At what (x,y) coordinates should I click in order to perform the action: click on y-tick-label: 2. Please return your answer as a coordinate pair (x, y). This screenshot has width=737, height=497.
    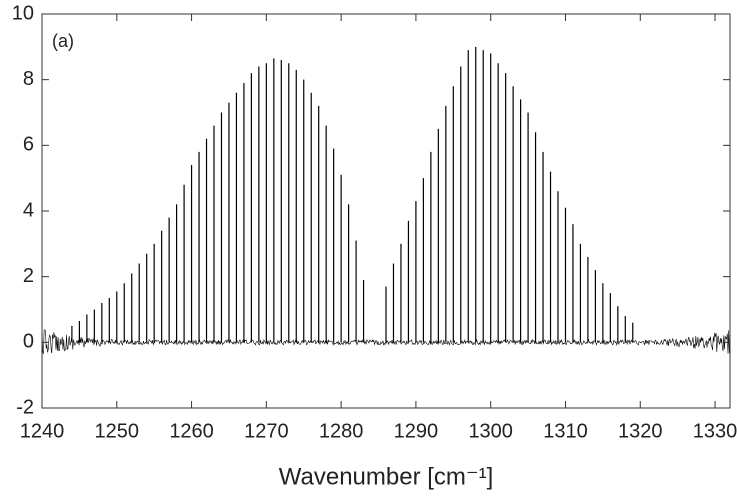
    Looking at the image, I should click on (28, 276).